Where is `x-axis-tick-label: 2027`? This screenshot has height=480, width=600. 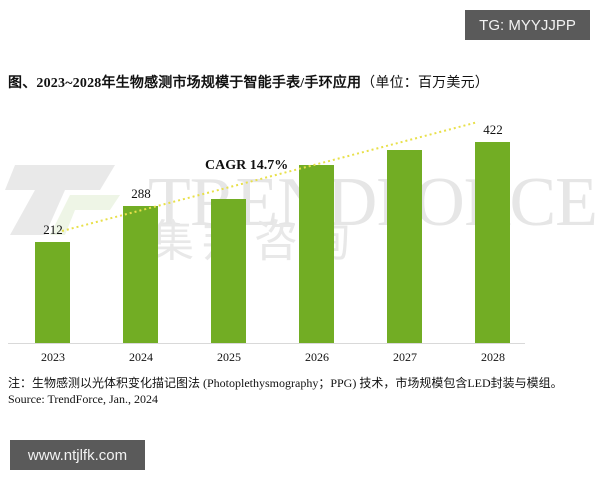
x-axis-tick-label: 2027 is located at coordinates (405, 357).